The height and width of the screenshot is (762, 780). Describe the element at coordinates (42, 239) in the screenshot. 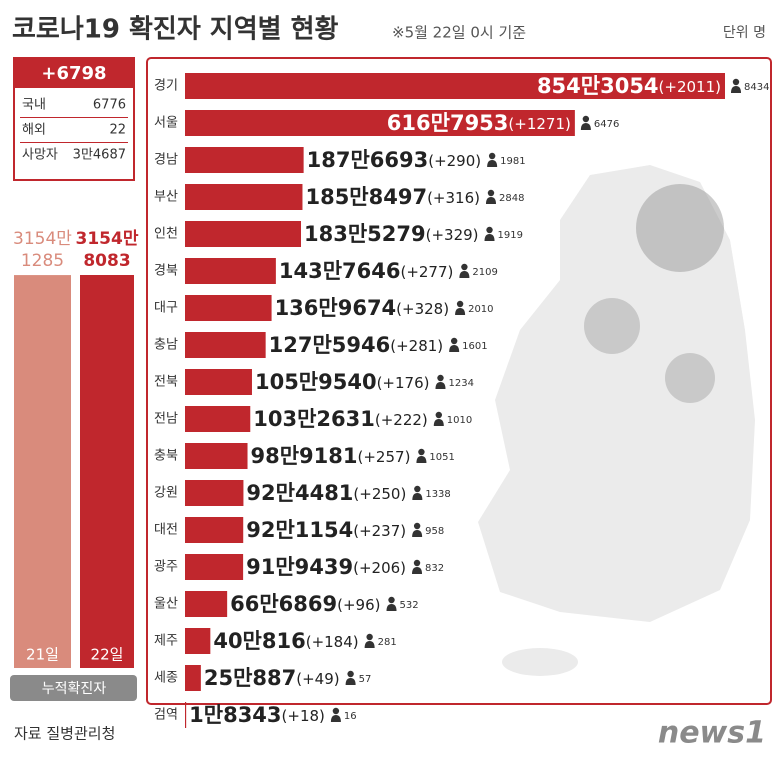

I see `cumulative-label: 3154만` at that location.